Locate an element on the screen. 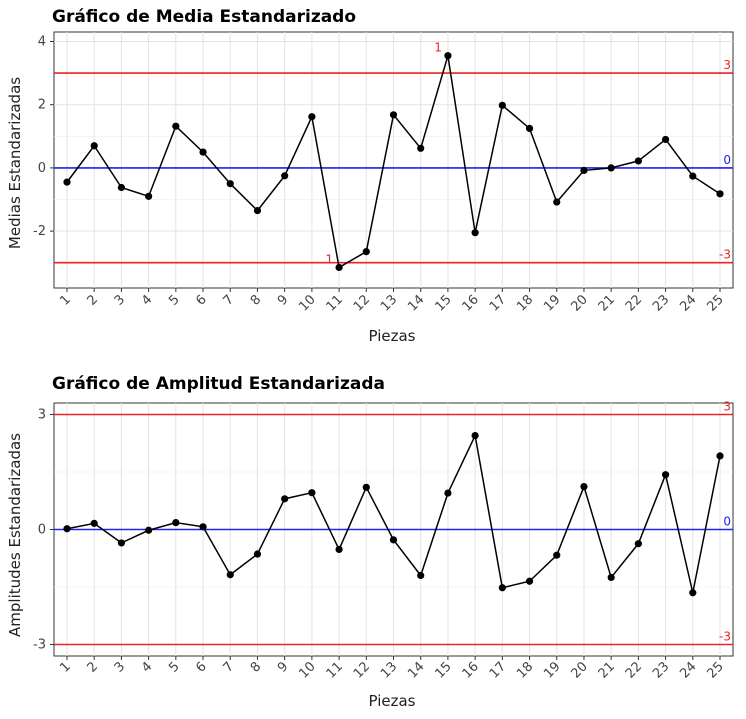  x-tick-label: 20 is located at coordinates (579, 303).